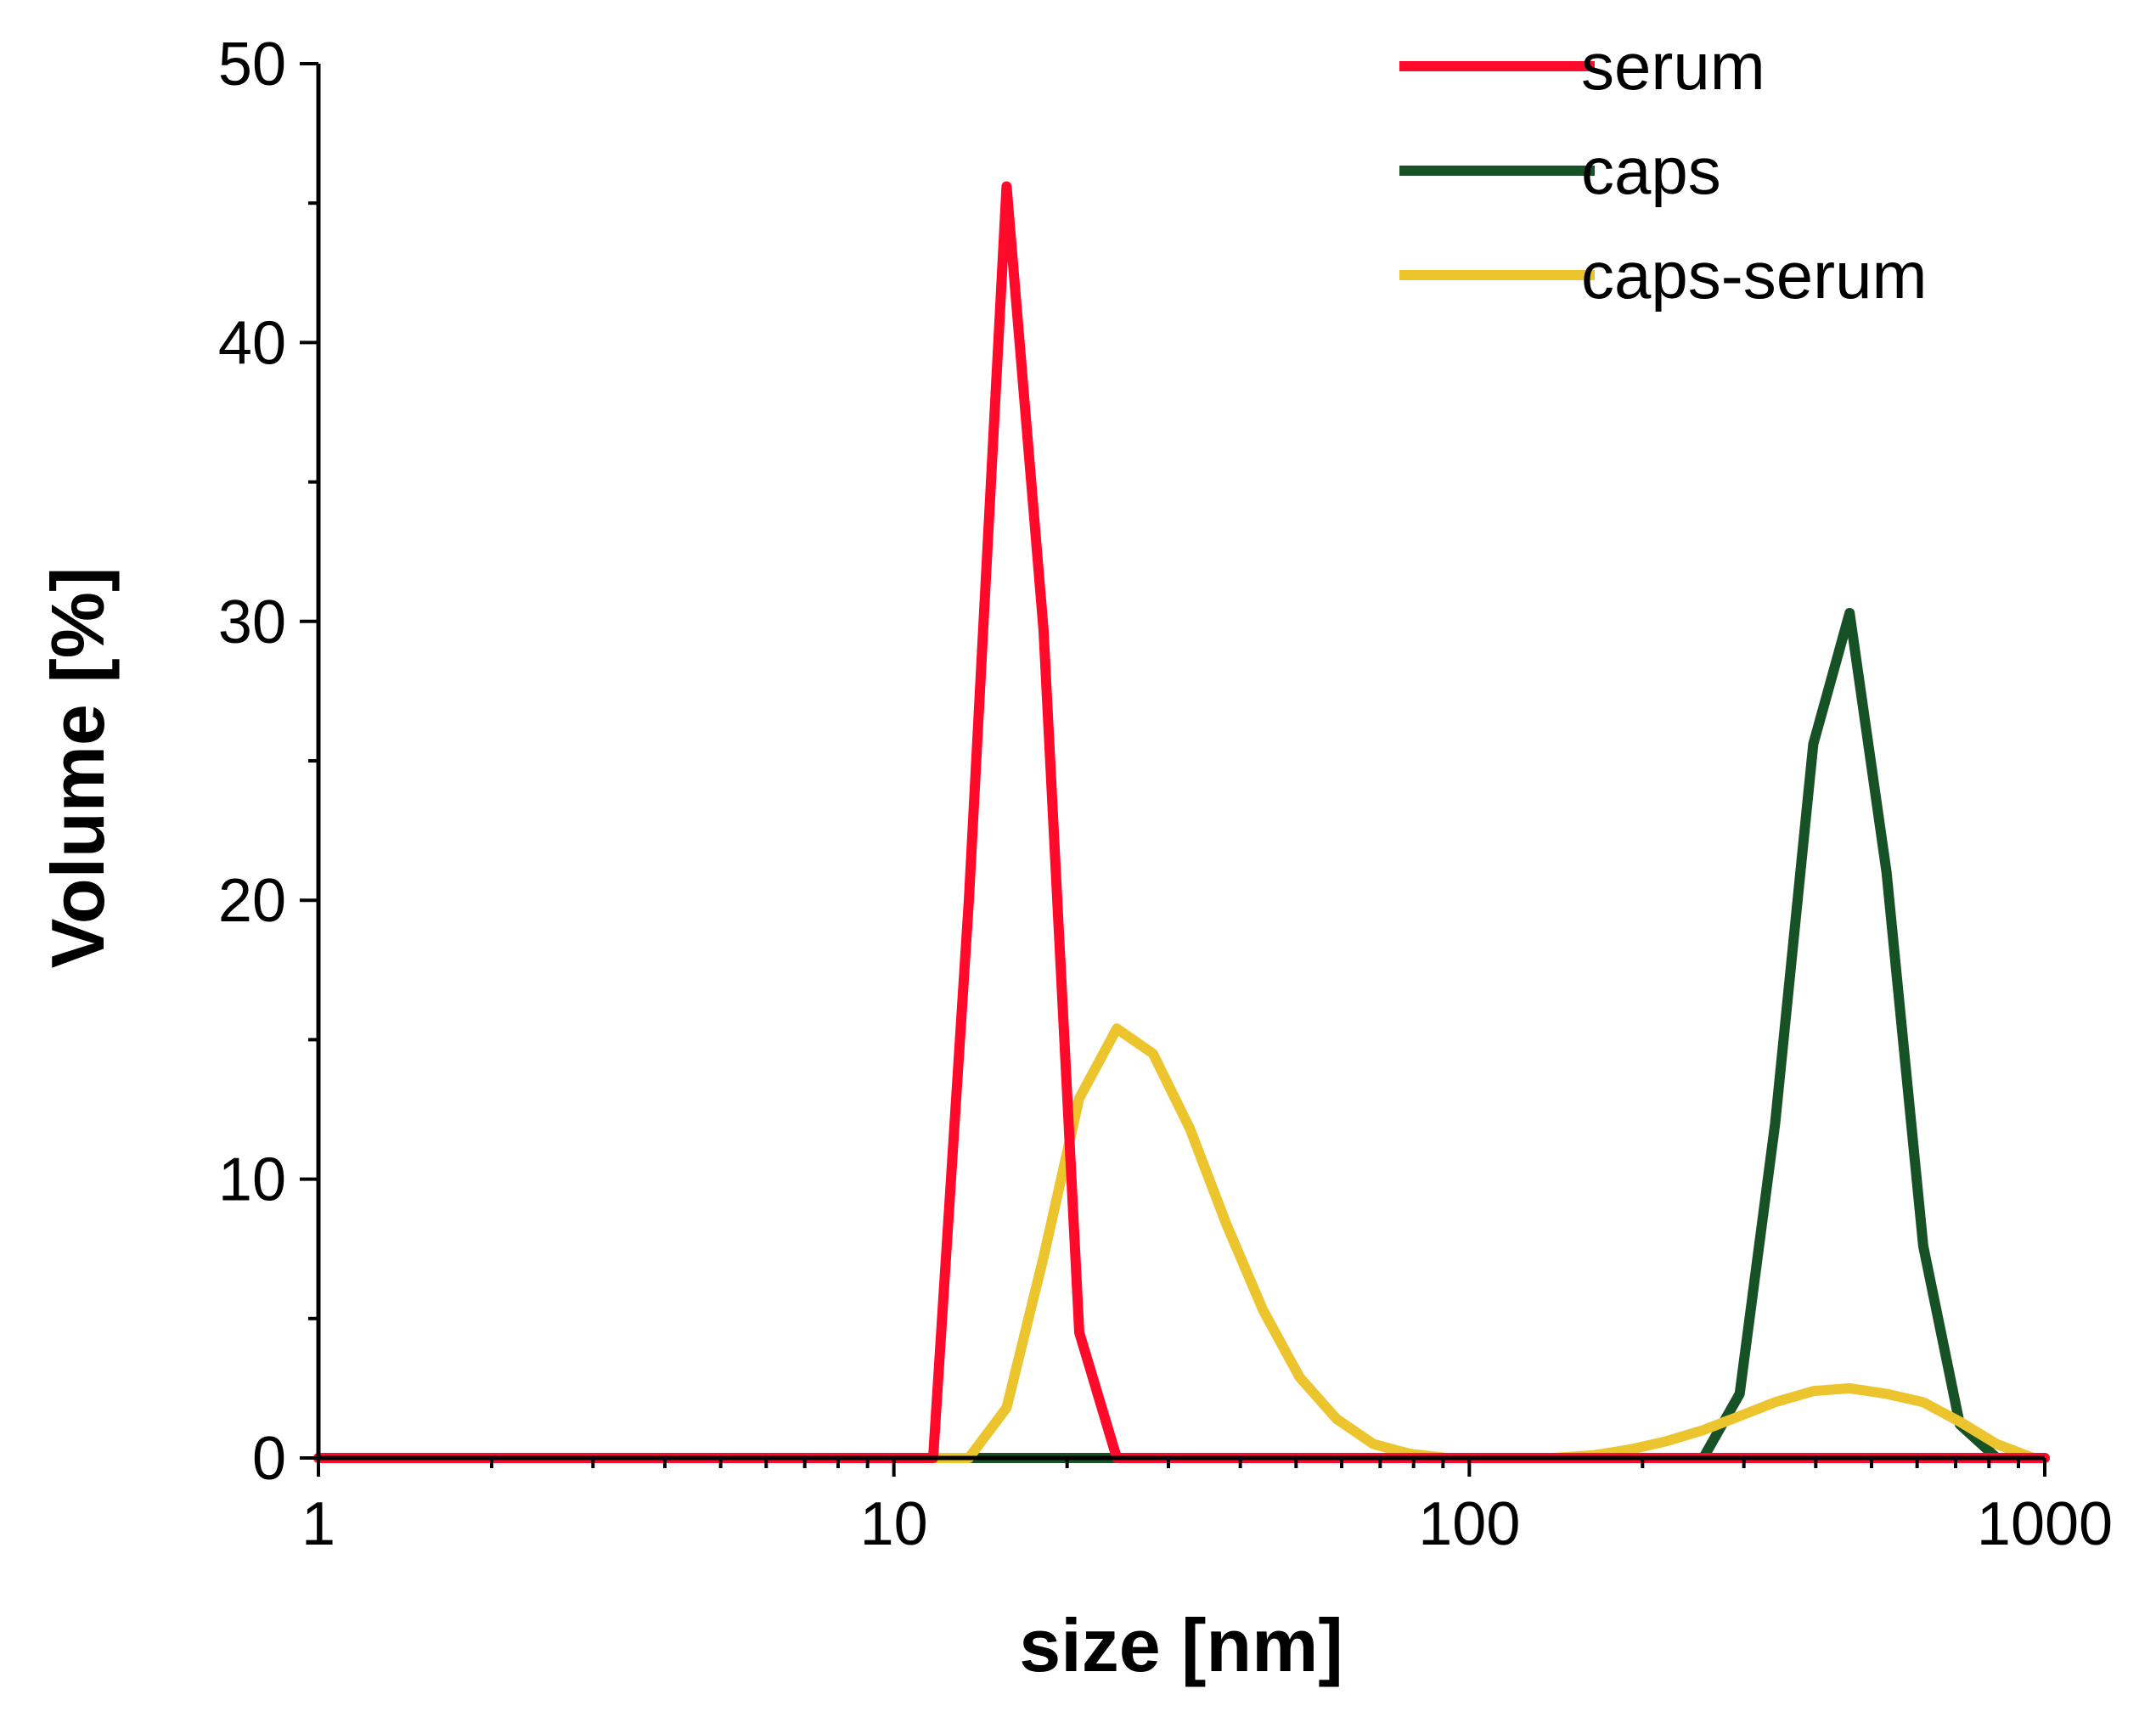 Image resolution: width=2156 pixels, height=1728 pixels. Describe the element at coordinates (1469, 1524) in the screenshot. I see `x-tick-label: 100` at that location.